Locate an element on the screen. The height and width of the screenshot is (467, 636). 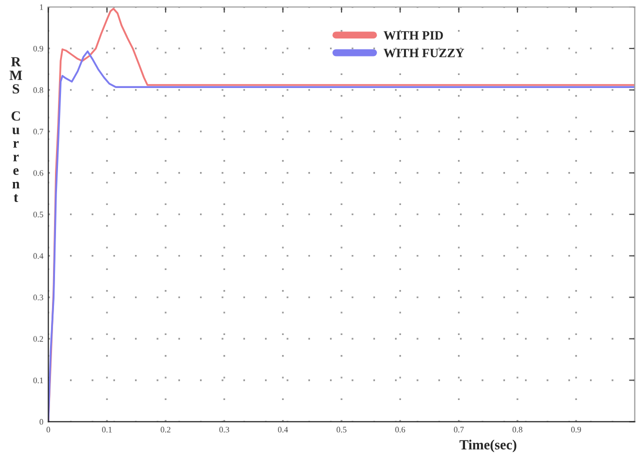
y-tick-label: 0.2 is located at coordinates (38, 339).